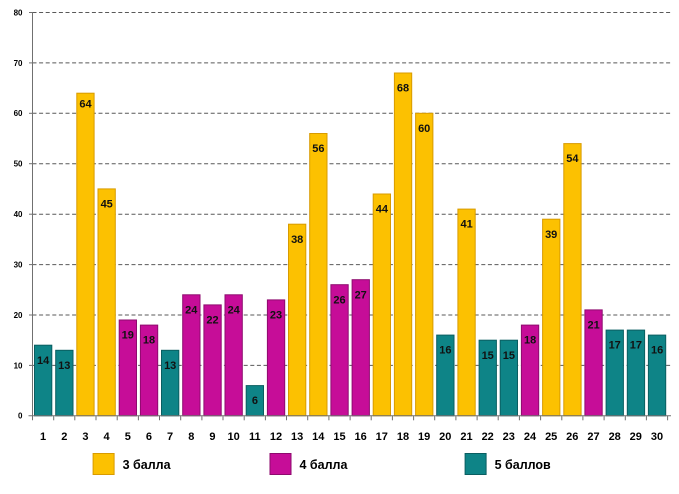 This screenshot has height=494, width=679. What do you see at coordinates (191, 437) in the screenshot?
I see `svg-text: 8` at bounding box center [191, 437].